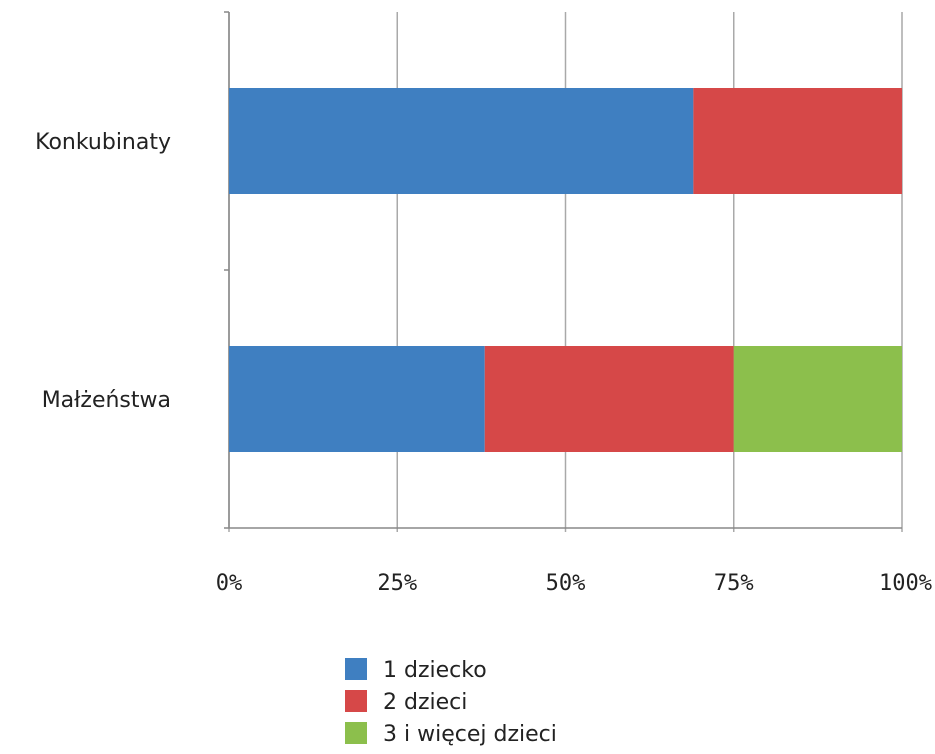 Image resolution: width=935 pixels, height=754 pixels. I want to click on category-label-2: Małżeństwa, so click(106, 400).